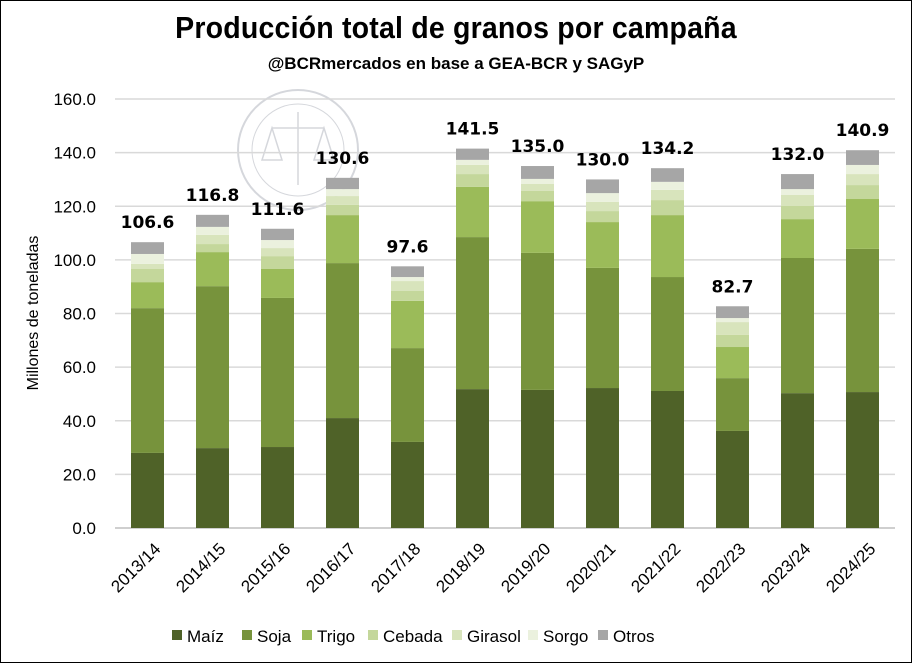  What do you see at coordinates (798, 155) in the screenshot?
I see `total-label: 132.0` at bounding box center [798, 155].